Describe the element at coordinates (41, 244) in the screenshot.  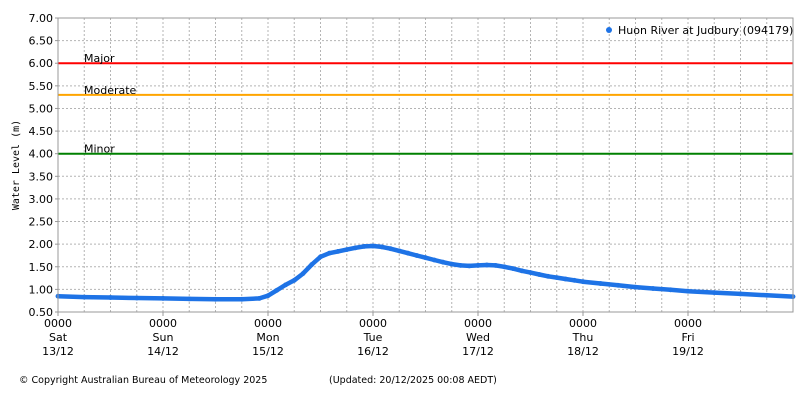
I see `y-tick-label: 2.00` at that location.